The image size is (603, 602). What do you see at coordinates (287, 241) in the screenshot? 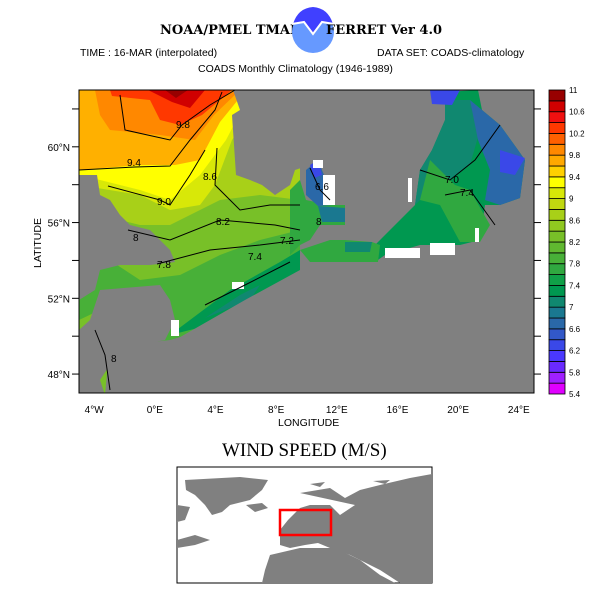
I see `contour-label: 7.2` at bounding box center [287, 241].